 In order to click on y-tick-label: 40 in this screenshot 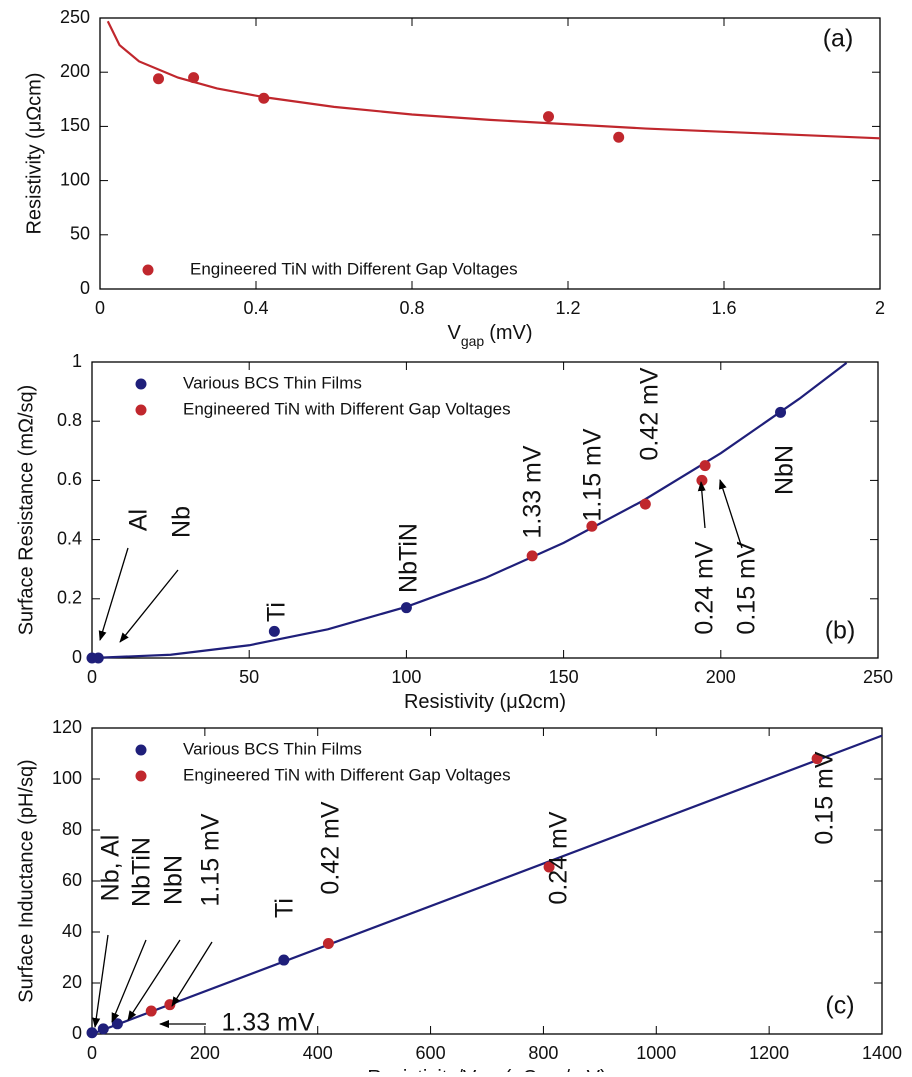, I will do `click(72, 931)`.